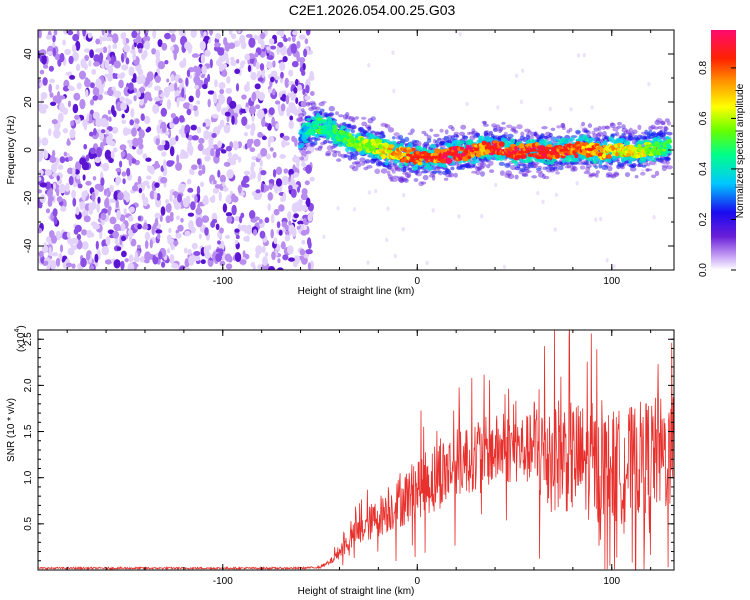  Describe the element at coordinates (21, 342) in the screenshot. I see `snr-multiplier-base: (x10` at that location.